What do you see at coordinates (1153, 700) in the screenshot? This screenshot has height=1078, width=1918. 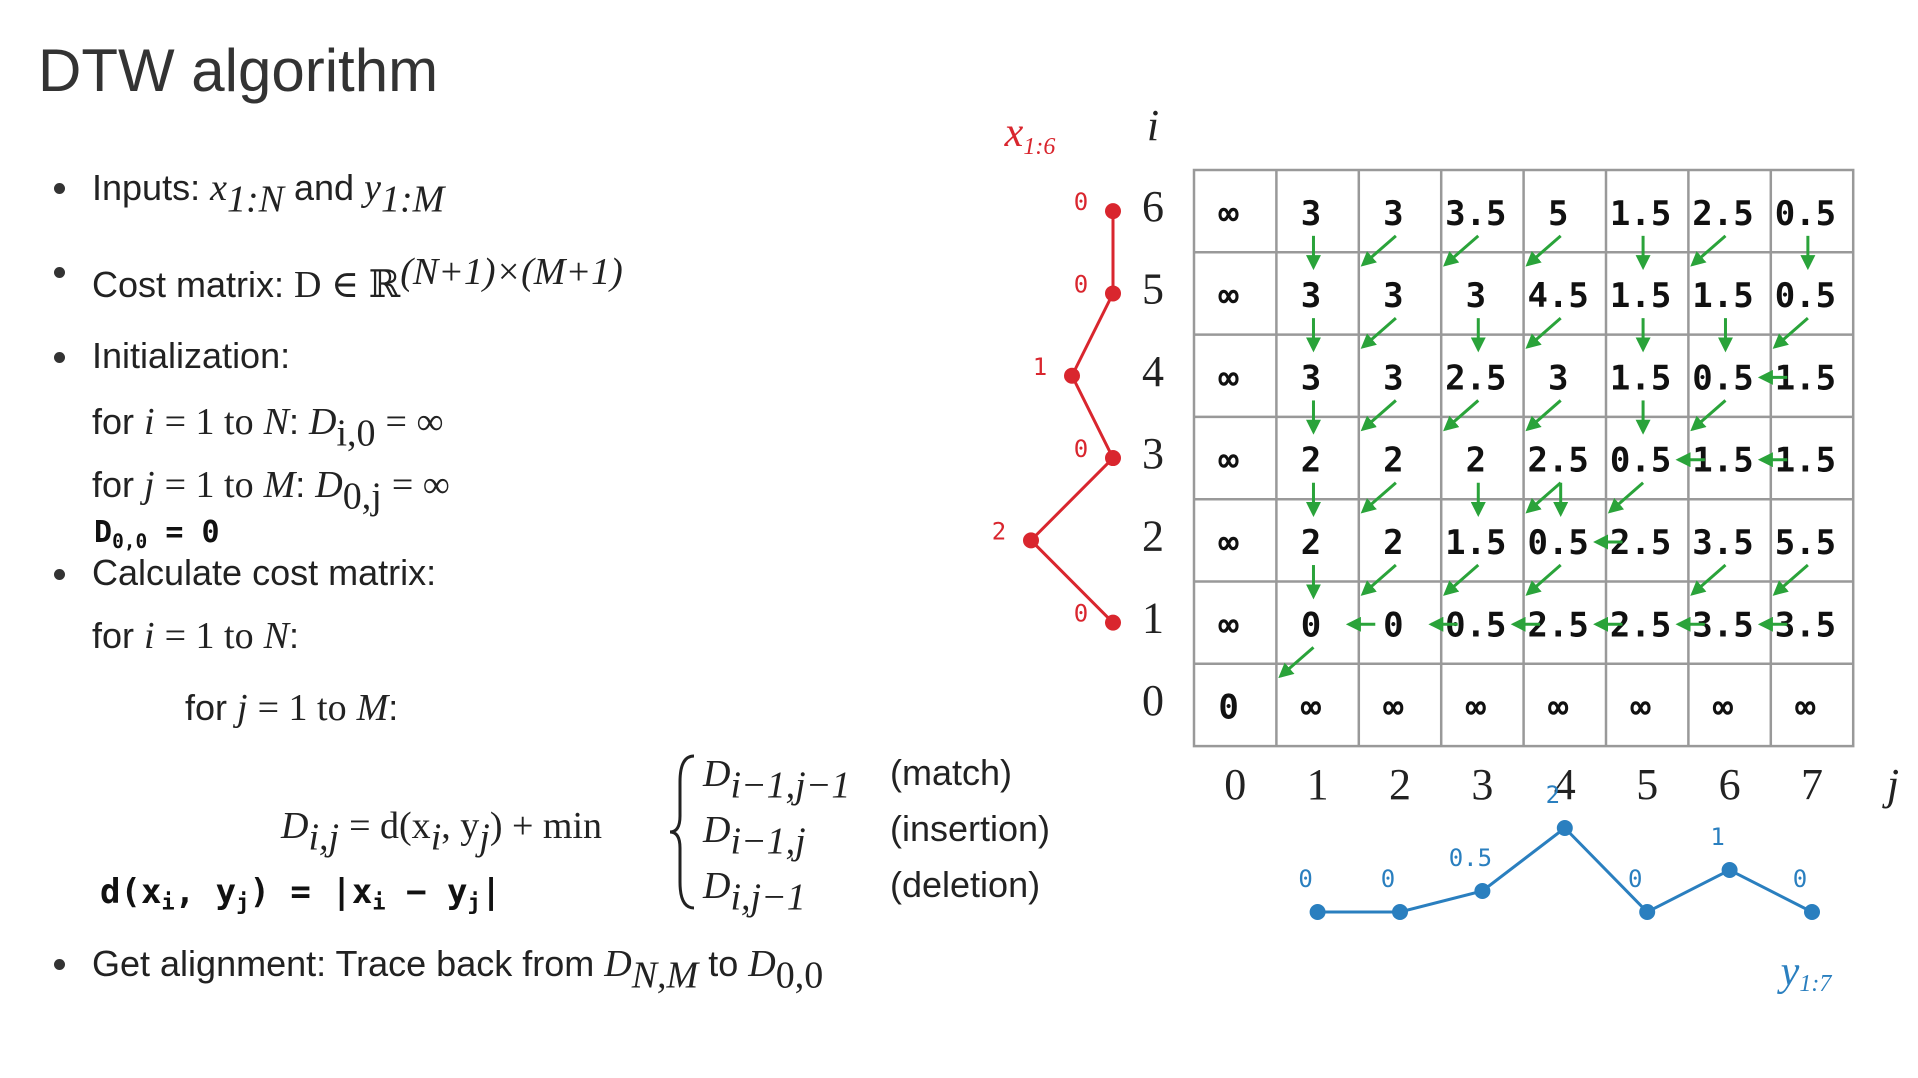 I see `row-index: 0` at bounding box center [1153, 700].